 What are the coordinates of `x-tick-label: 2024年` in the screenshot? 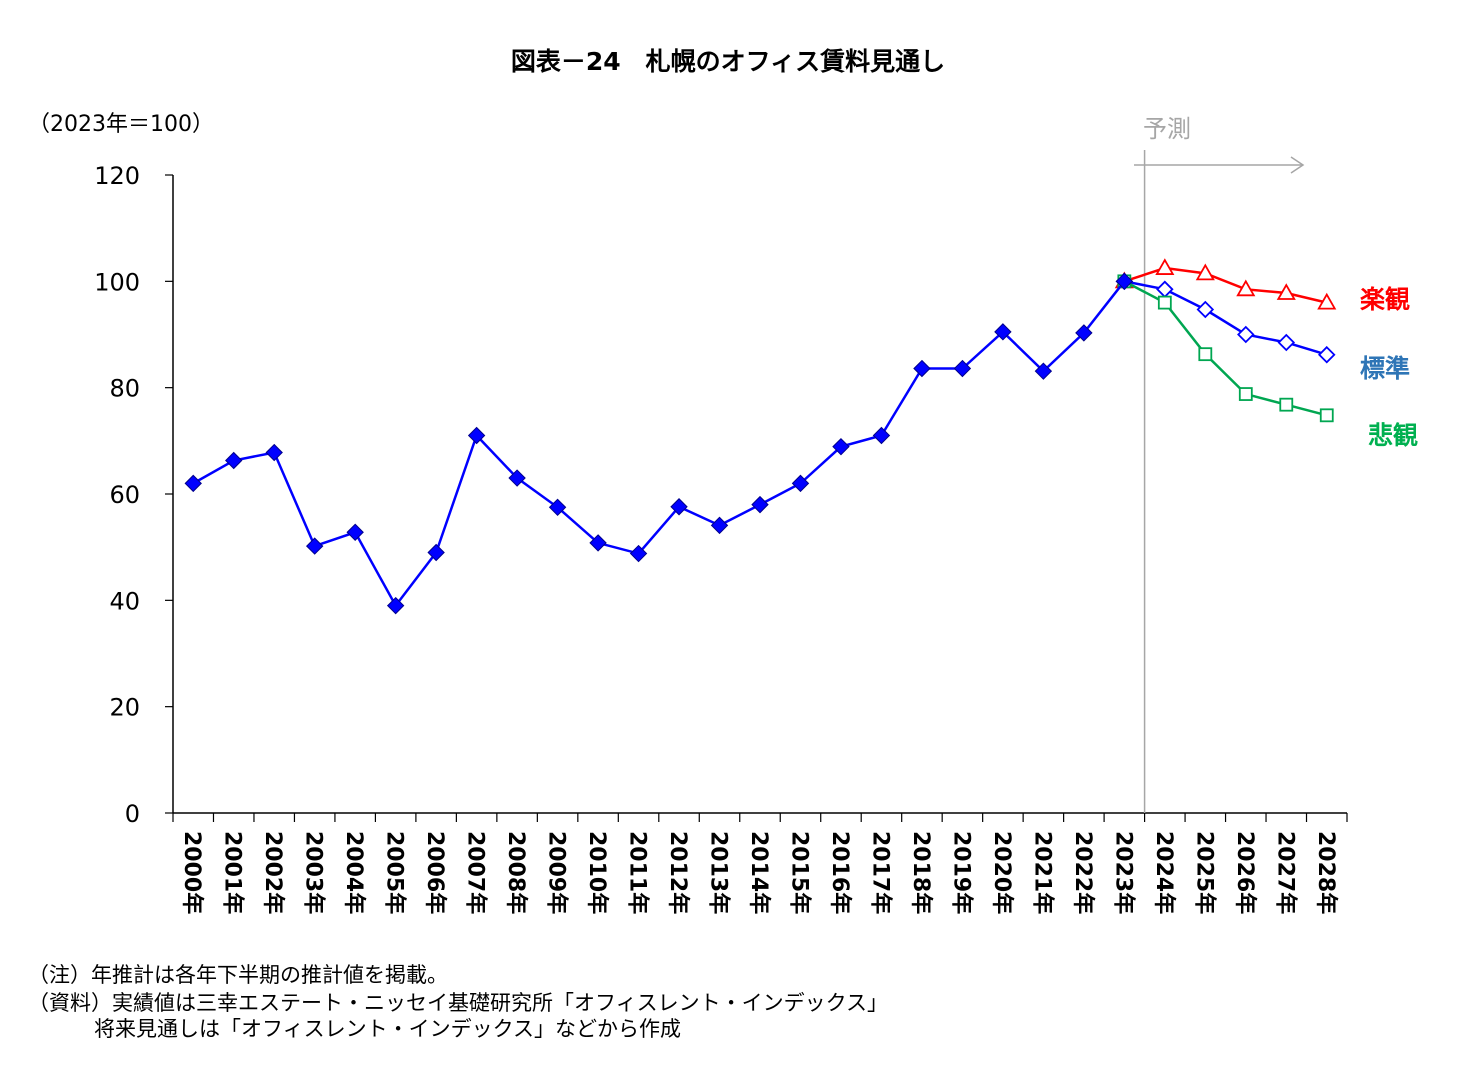 It's located at (1164, 872).